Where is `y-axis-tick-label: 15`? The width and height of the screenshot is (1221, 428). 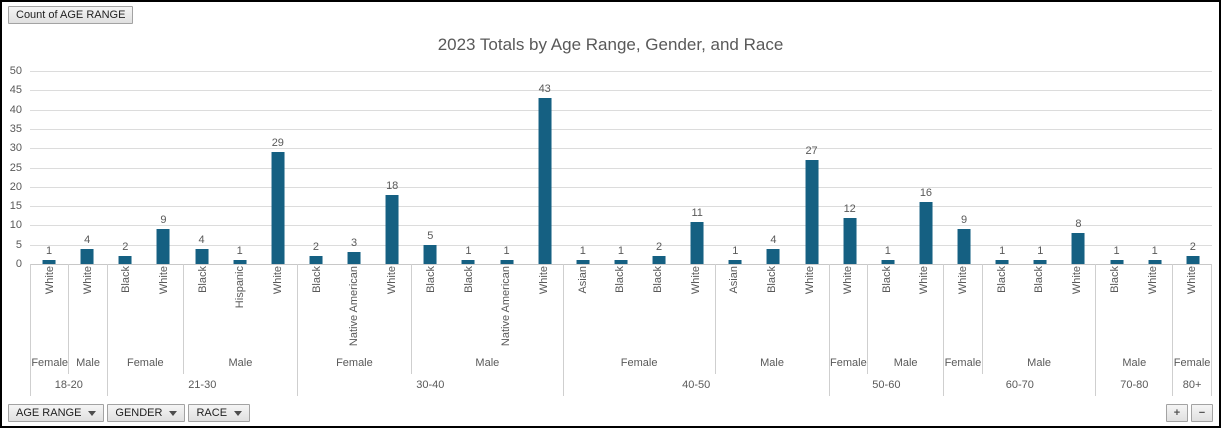 y-axis-tick-label: 15 is located at coordinates (15, 206).